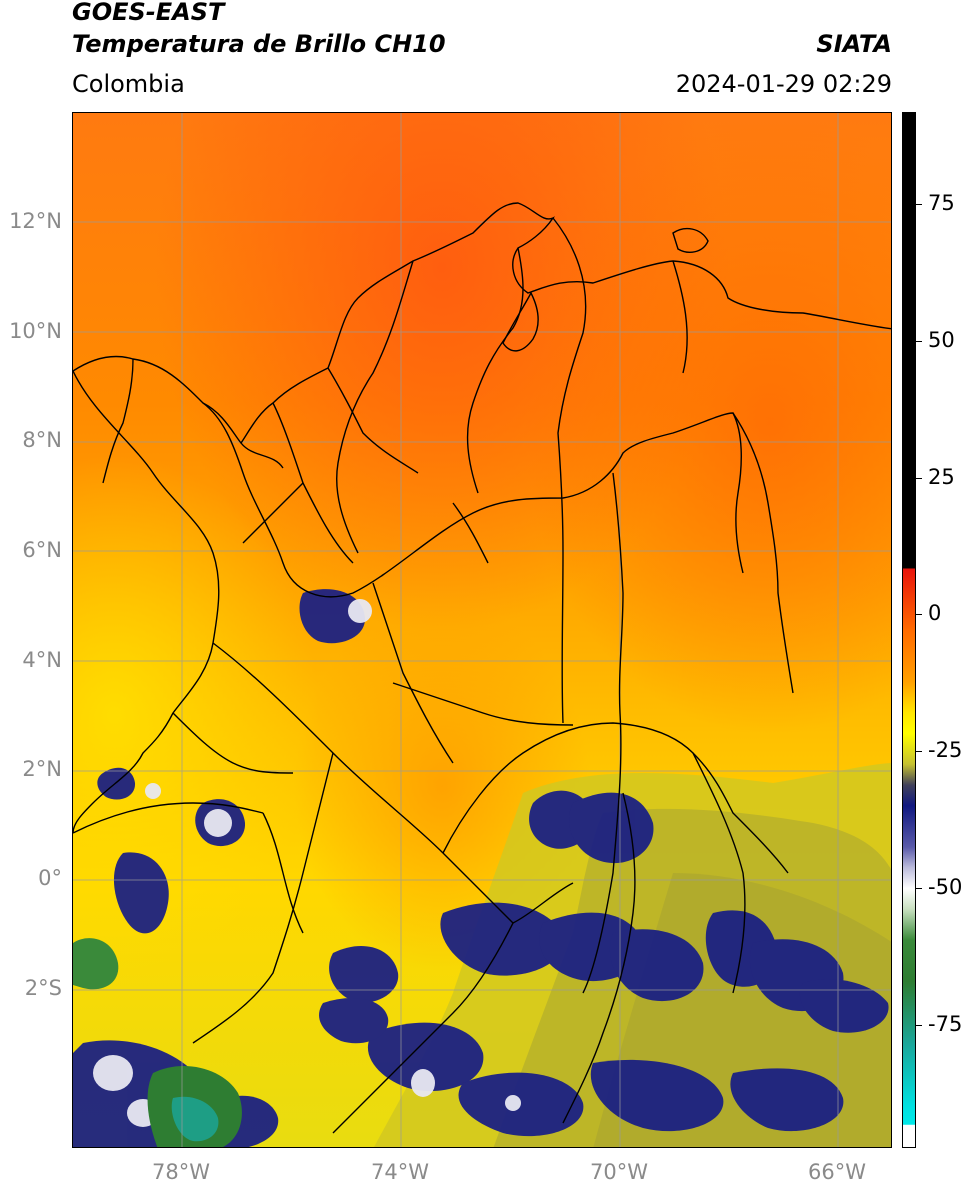 Image resolution: width=966 pixels, height=1190 pixels. I want to click on lat-label-2n: 2°N, so click(42, 769).